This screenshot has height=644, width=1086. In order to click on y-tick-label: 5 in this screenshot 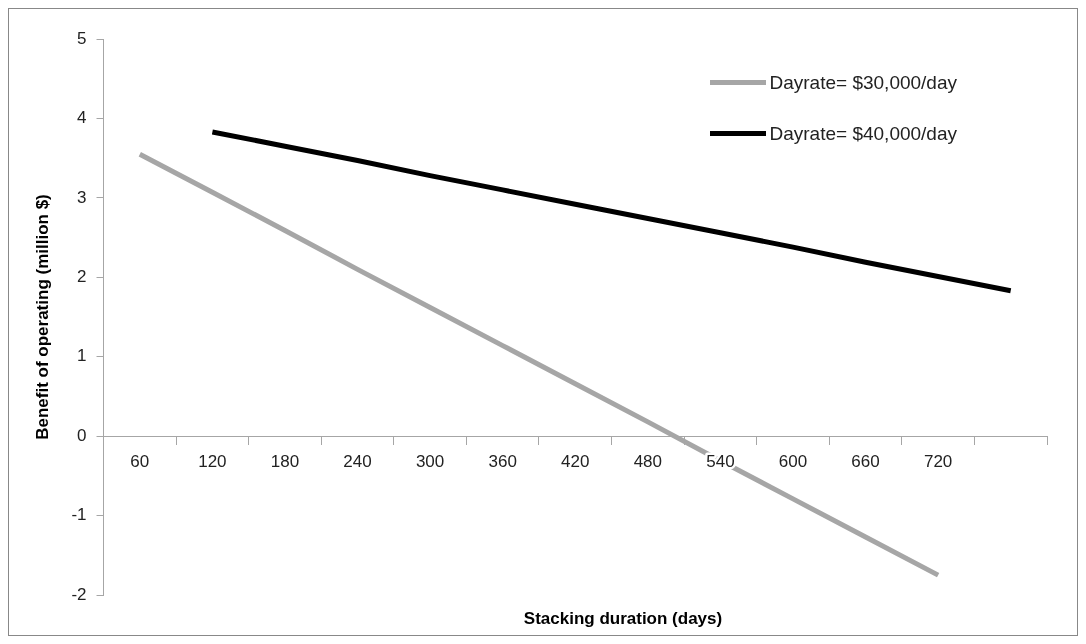, I will do `click(82, 38)`.